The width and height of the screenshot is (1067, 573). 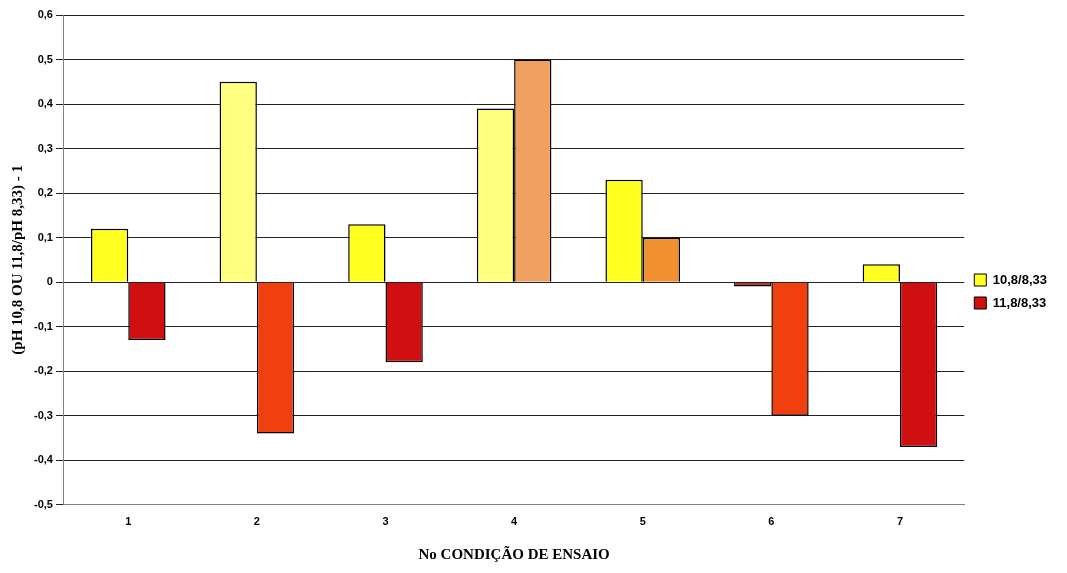 I want to click on y-tick-label: 0,3, so click(x=45, y=147).